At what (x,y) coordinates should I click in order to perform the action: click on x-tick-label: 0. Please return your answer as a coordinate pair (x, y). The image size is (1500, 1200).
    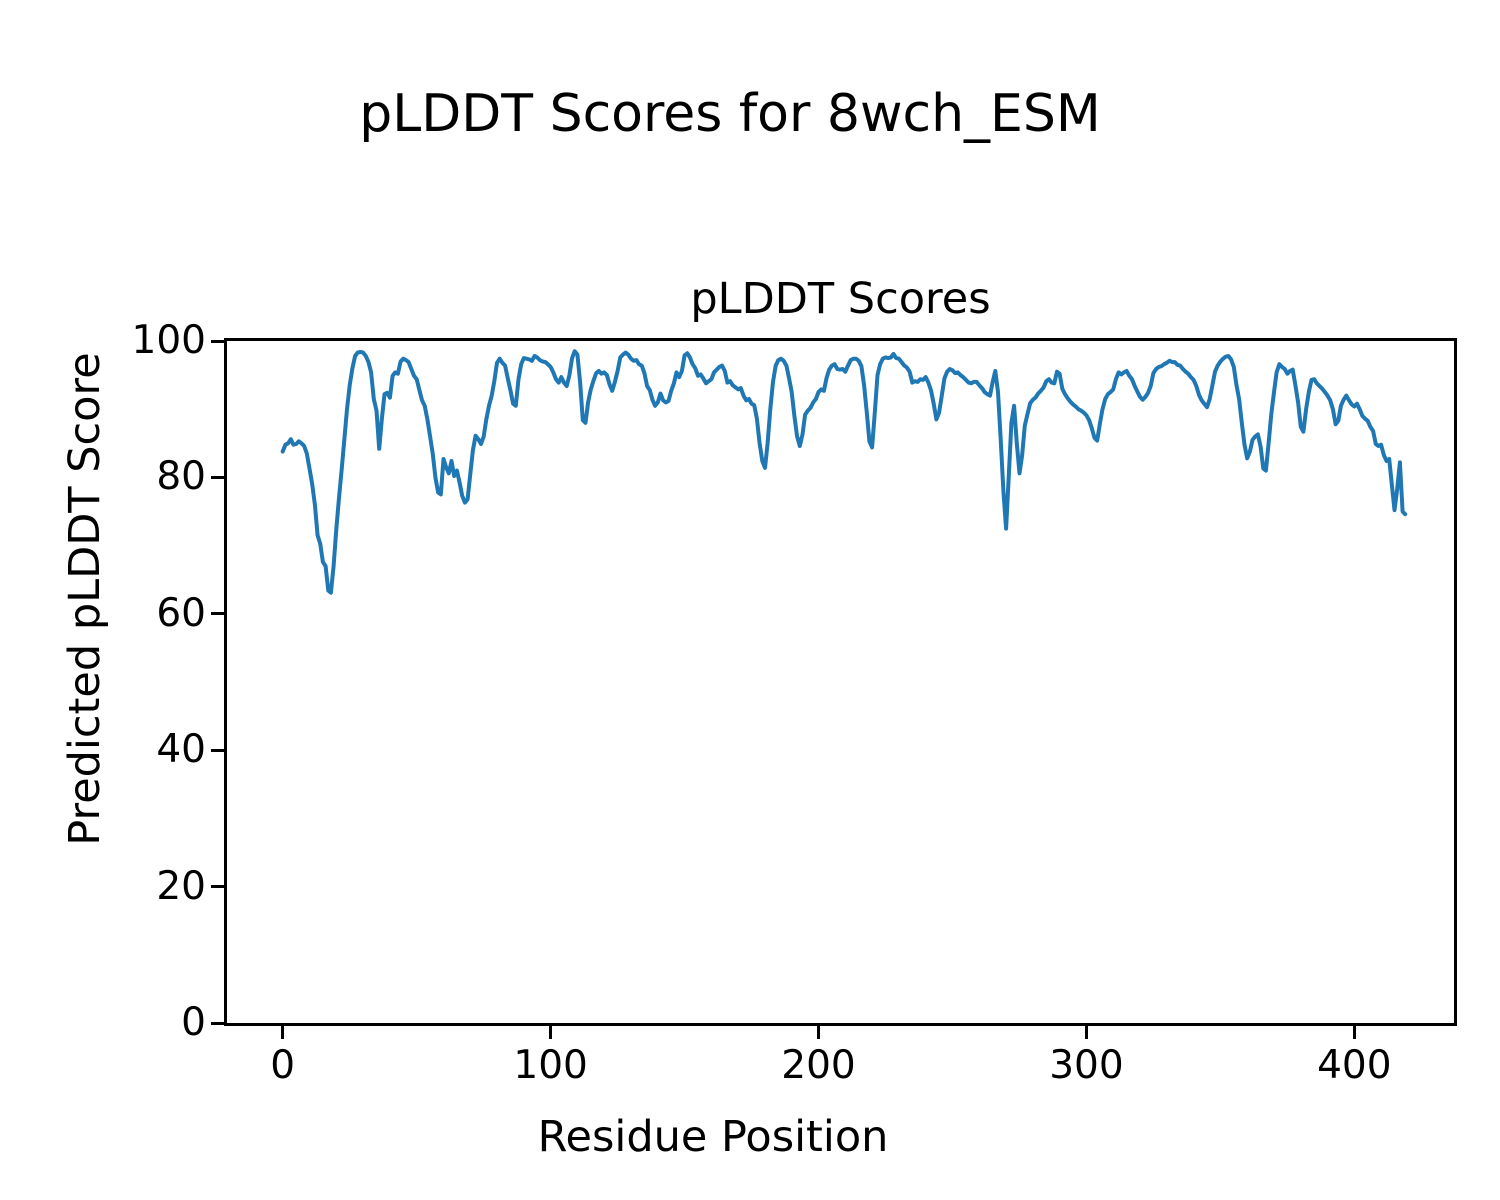
    Looking at the image, I should click on (283, 1065).